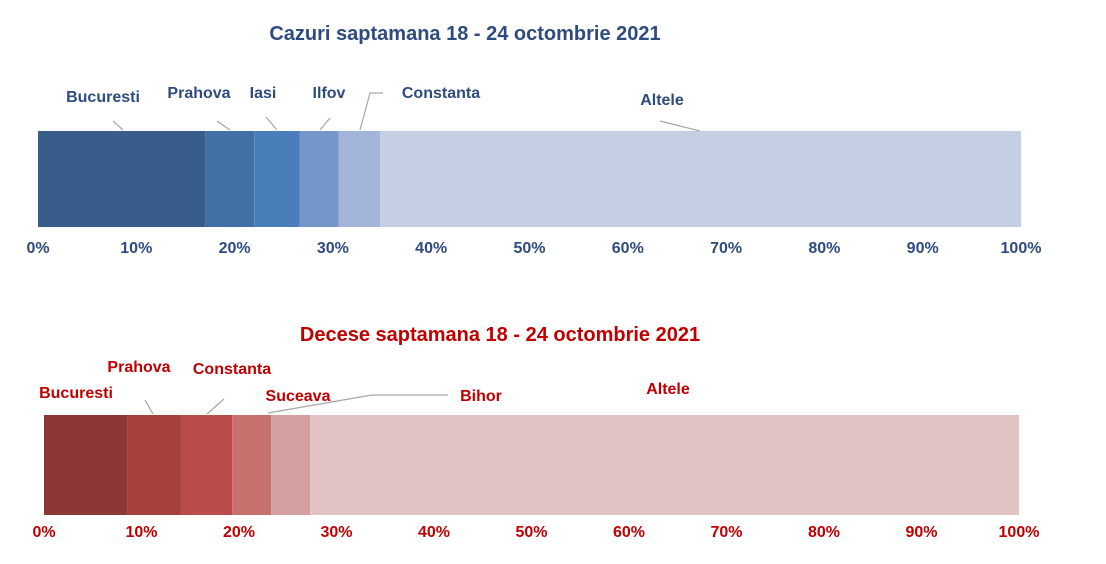 The image size is (1106, 564). What do you see at coordinates (329, 93) in the screenshot?
I see `category-label-ilfov: Ilfov` at bounding box center [329, 93].